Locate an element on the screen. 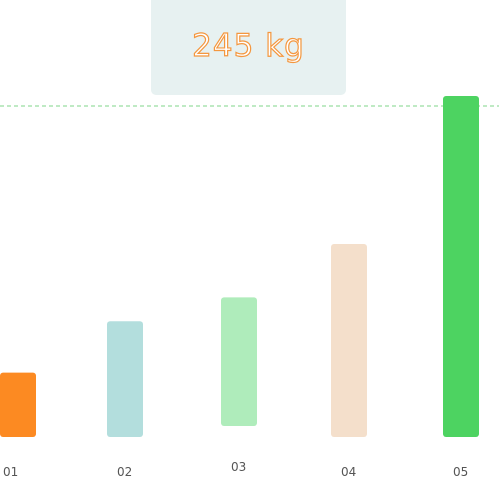  value-callout: 245 kg is located at coordinates (248, 47).